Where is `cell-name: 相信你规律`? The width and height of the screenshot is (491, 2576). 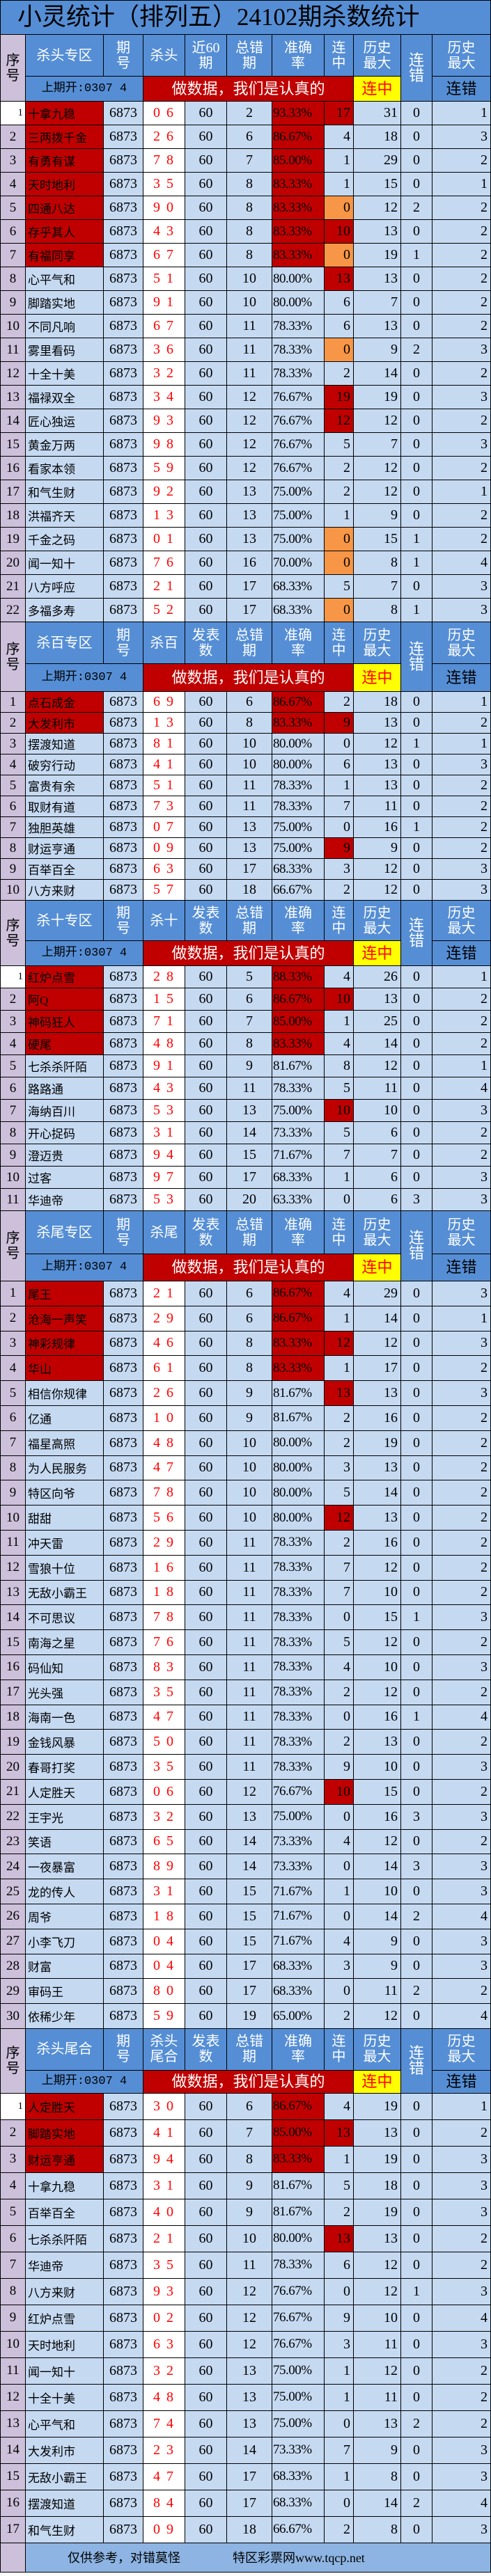 cell-name: 相信你规律 is located at coordinates (65, 1393).